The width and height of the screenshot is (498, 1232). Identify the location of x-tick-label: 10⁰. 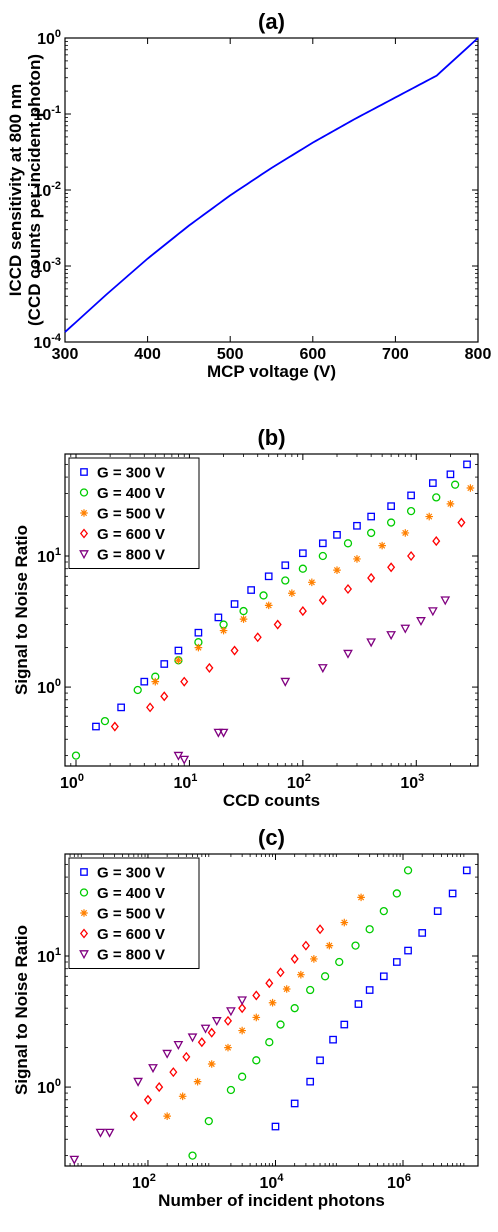
(72, 782).